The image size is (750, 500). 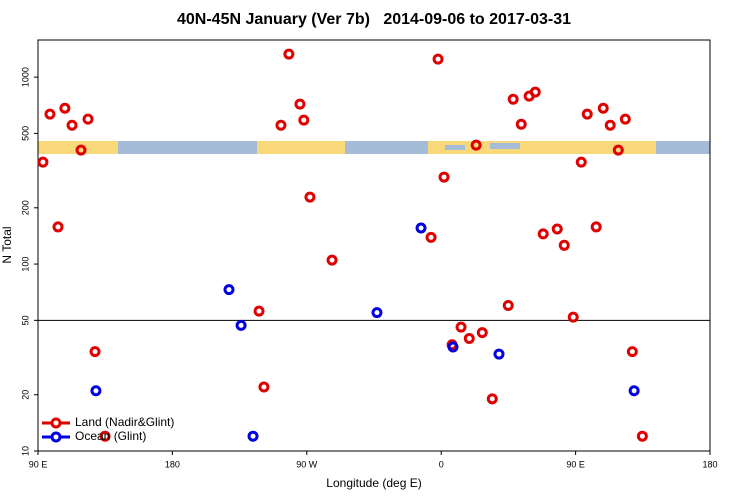 What do you see at coordinates (25, 395) in the screenshot?
I see `y-tick-label: 20` at bounding box center [25, 395].